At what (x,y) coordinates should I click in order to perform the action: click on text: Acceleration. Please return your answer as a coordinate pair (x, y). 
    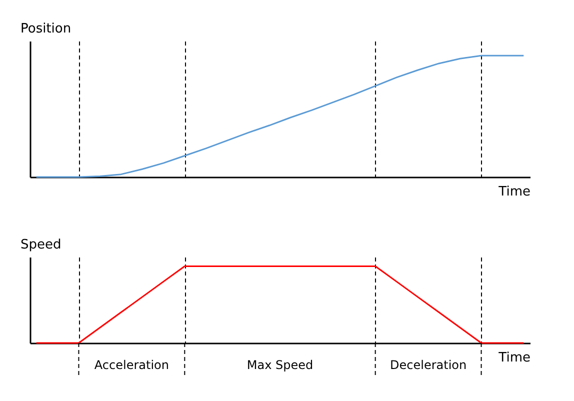
    Looking at the image, I should click on (131, 365).